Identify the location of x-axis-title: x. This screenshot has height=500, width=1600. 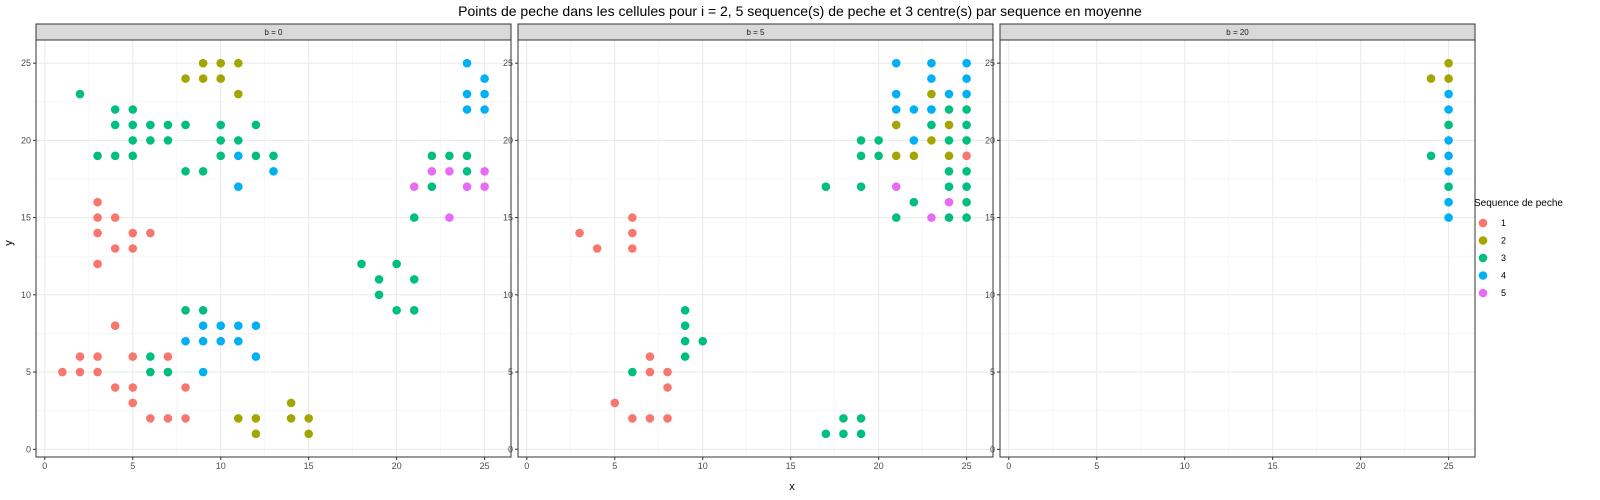
(792, 487).